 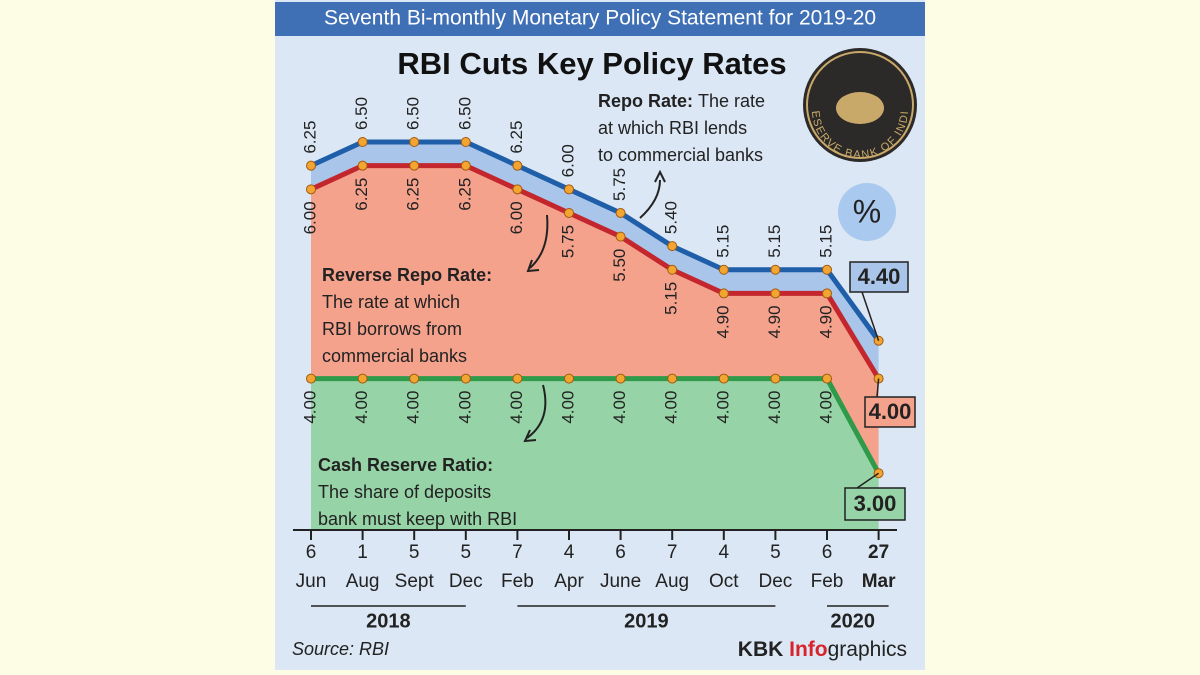 What do you see at coordinates (407, 275) in the screenshot?
I see `series-note: Reverse Repo Rate:` at bounding box center [407, 275].